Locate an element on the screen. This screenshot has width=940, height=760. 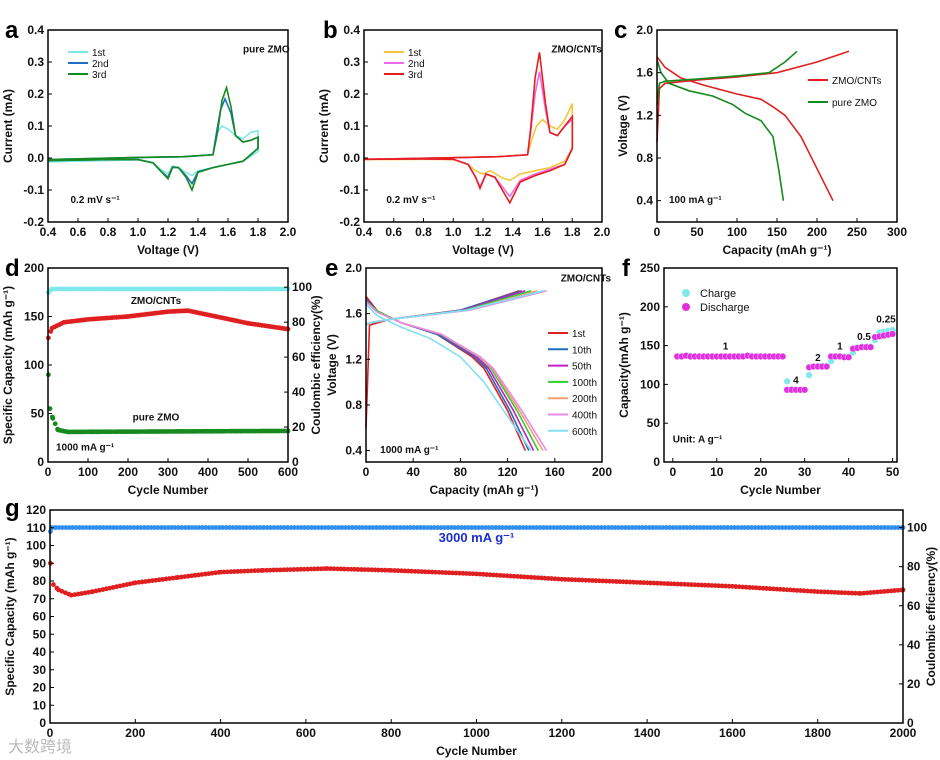
y2-tick-label: 0 is located at coordinates (910, 723).